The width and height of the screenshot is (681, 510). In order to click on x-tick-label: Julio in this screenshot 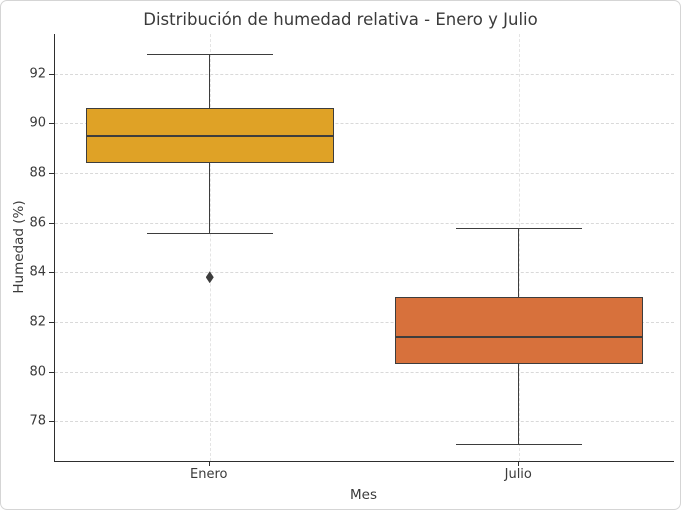, I will do `click(518, 474)`.